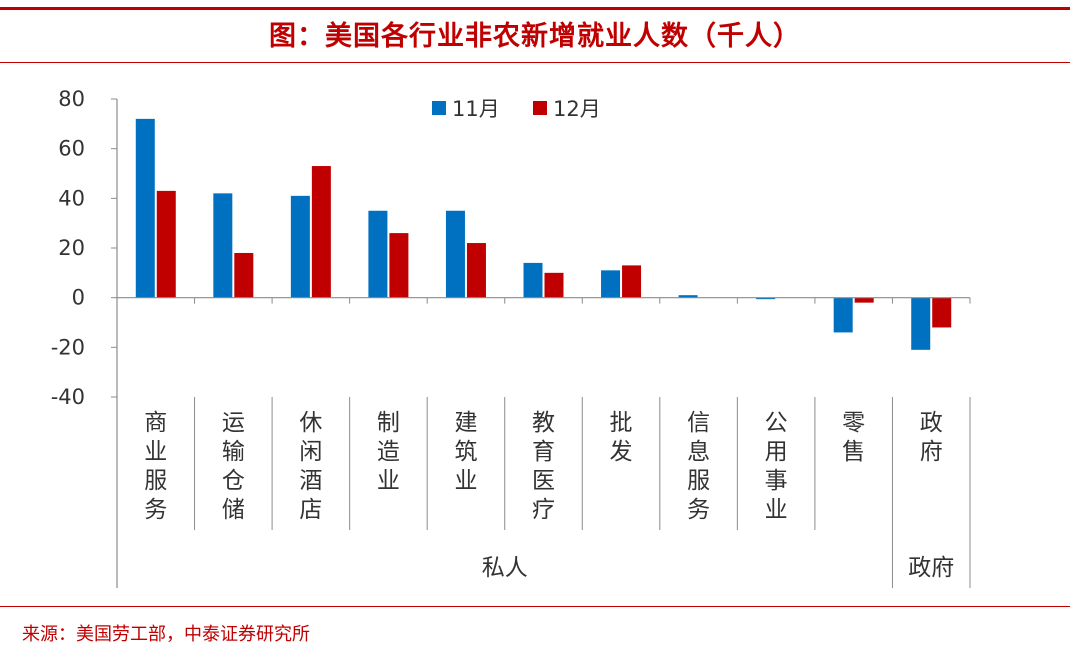 The image size is (1080, 654). Describe the element at coordinates (68, 397) in the screenshot. I see `y-tick-label: -40` at that location.